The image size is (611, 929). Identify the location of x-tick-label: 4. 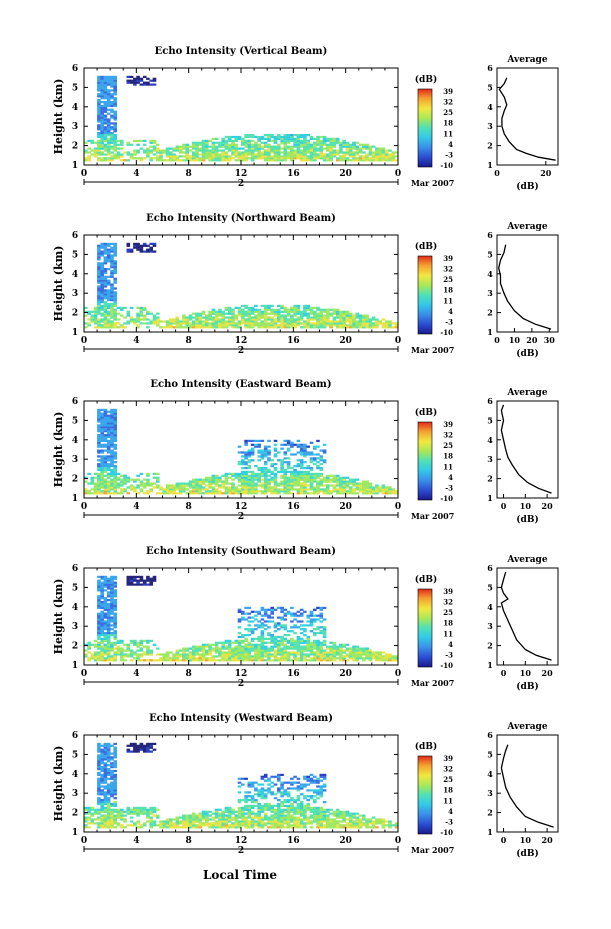
(136, 507).